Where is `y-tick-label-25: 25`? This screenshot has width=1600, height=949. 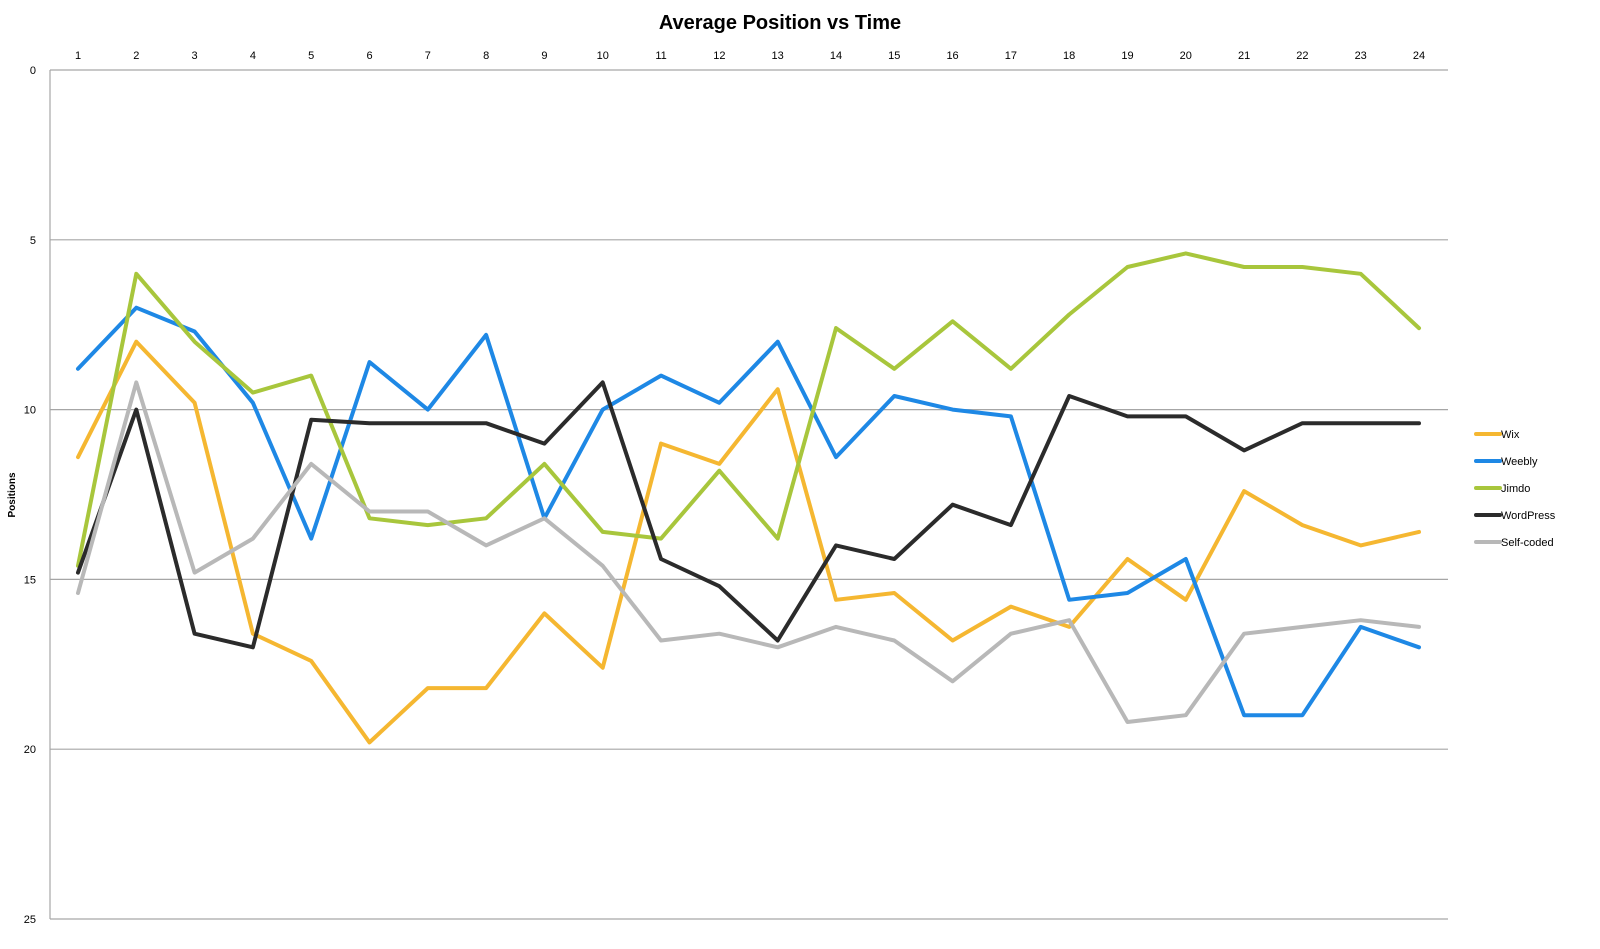
y-tick-label-25: 25 is located at coordinates (30, 920).